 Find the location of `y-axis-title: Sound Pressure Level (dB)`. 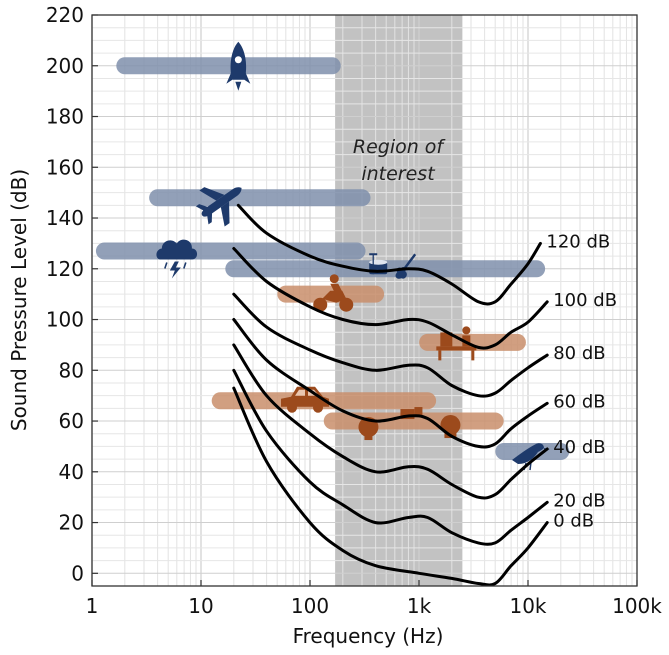

y-axis-title: Sound Pressure Level (dB) is located at coordinates (19, 300).